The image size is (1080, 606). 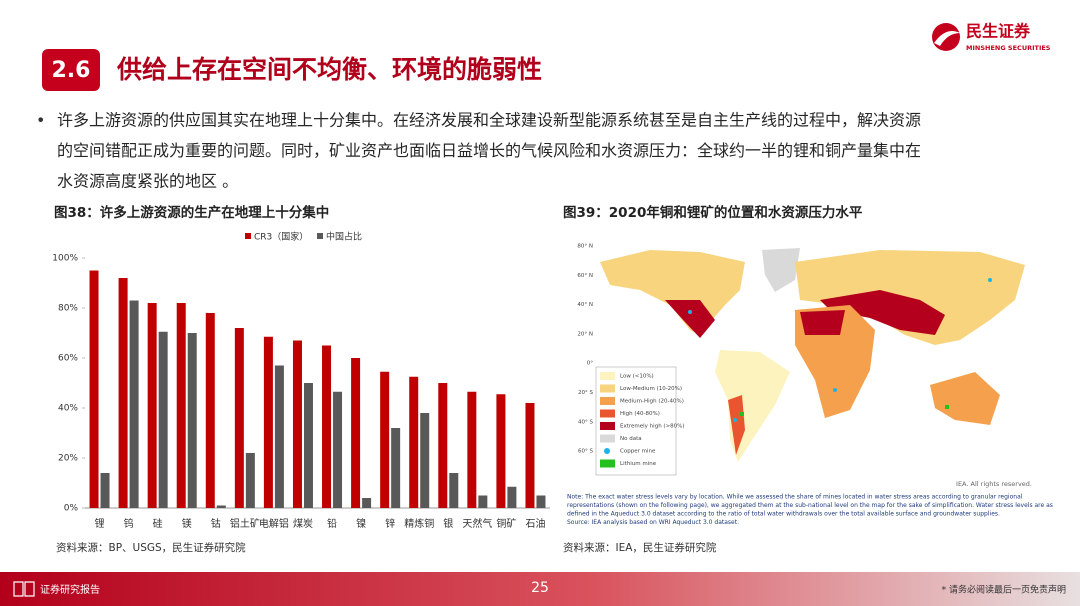 I want to click on section-badge, so click(x=71, y=70).